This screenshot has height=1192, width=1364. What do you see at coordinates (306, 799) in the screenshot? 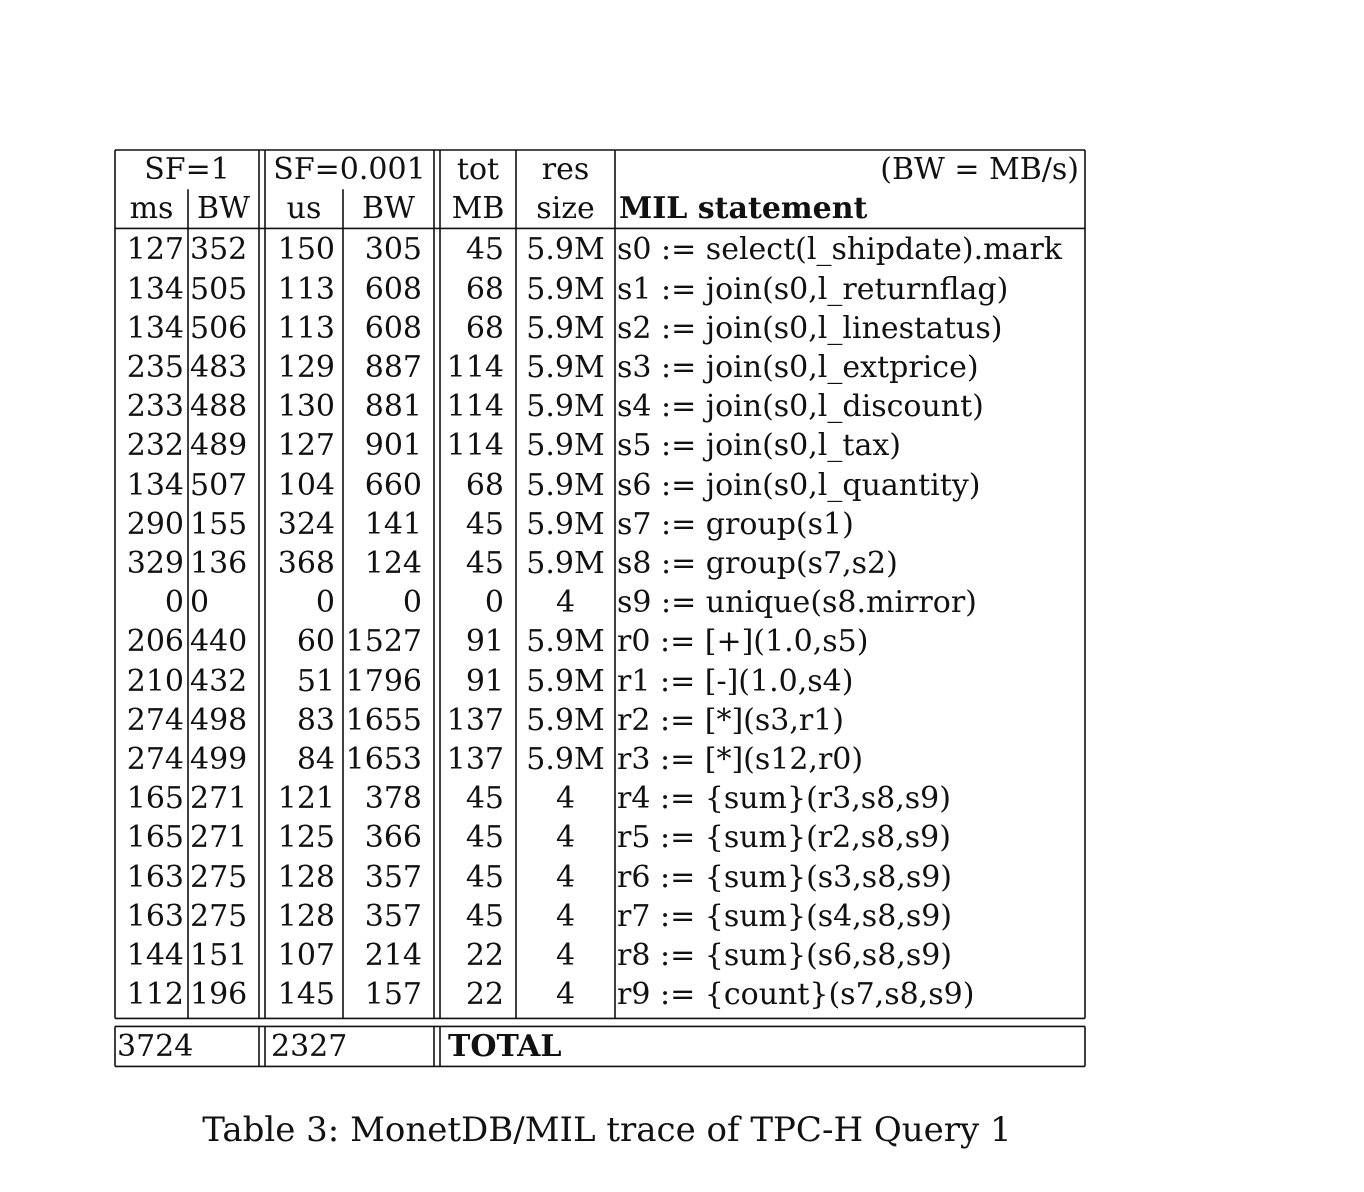
I see `table-cell-us: 121` at bounding box center [306, 799].